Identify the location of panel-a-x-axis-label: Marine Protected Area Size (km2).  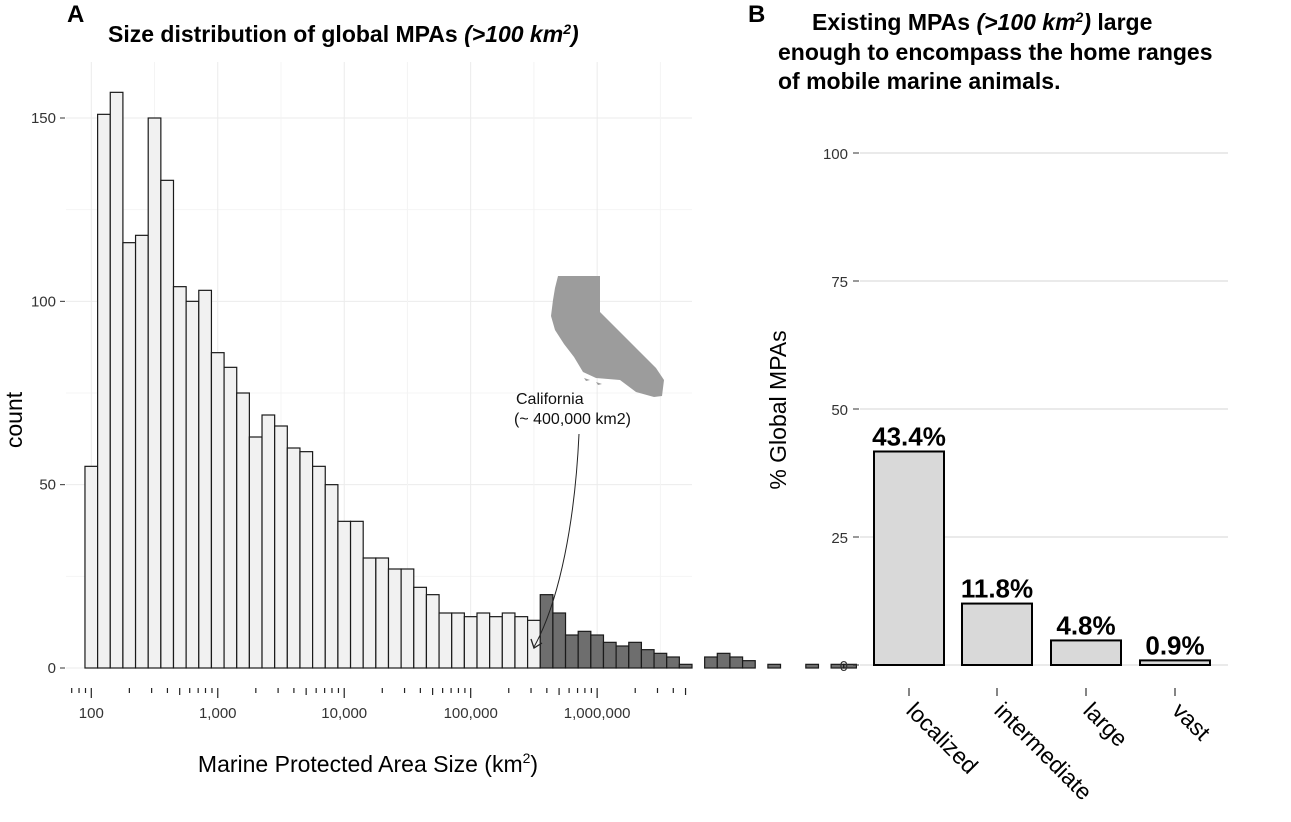
(368, 763).